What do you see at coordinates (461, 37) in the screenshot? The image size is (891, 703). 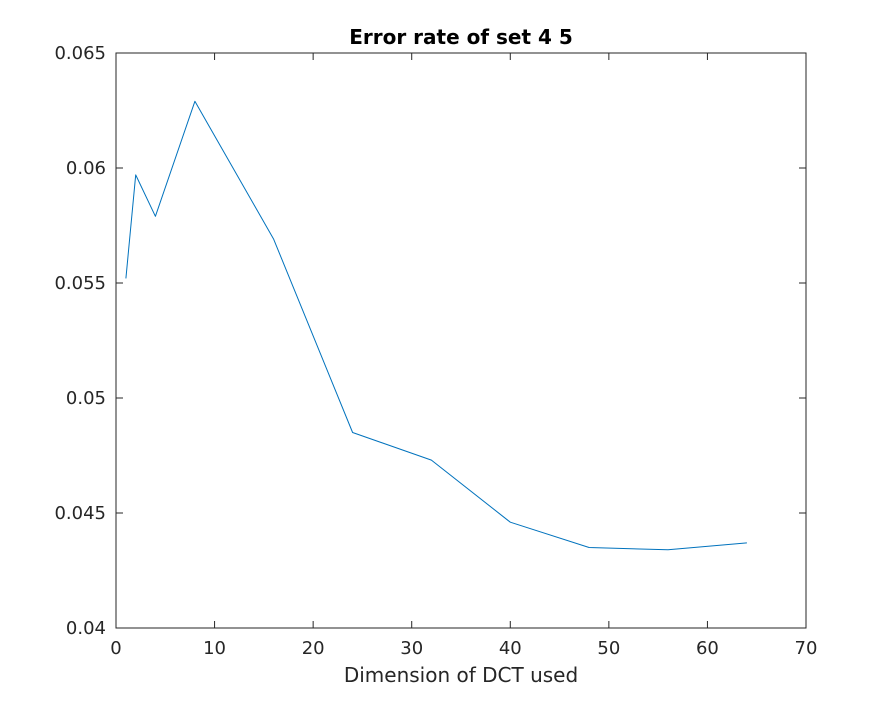 I see `chart-title: Error rate of set 4 5` at bounding box center [461, 37].